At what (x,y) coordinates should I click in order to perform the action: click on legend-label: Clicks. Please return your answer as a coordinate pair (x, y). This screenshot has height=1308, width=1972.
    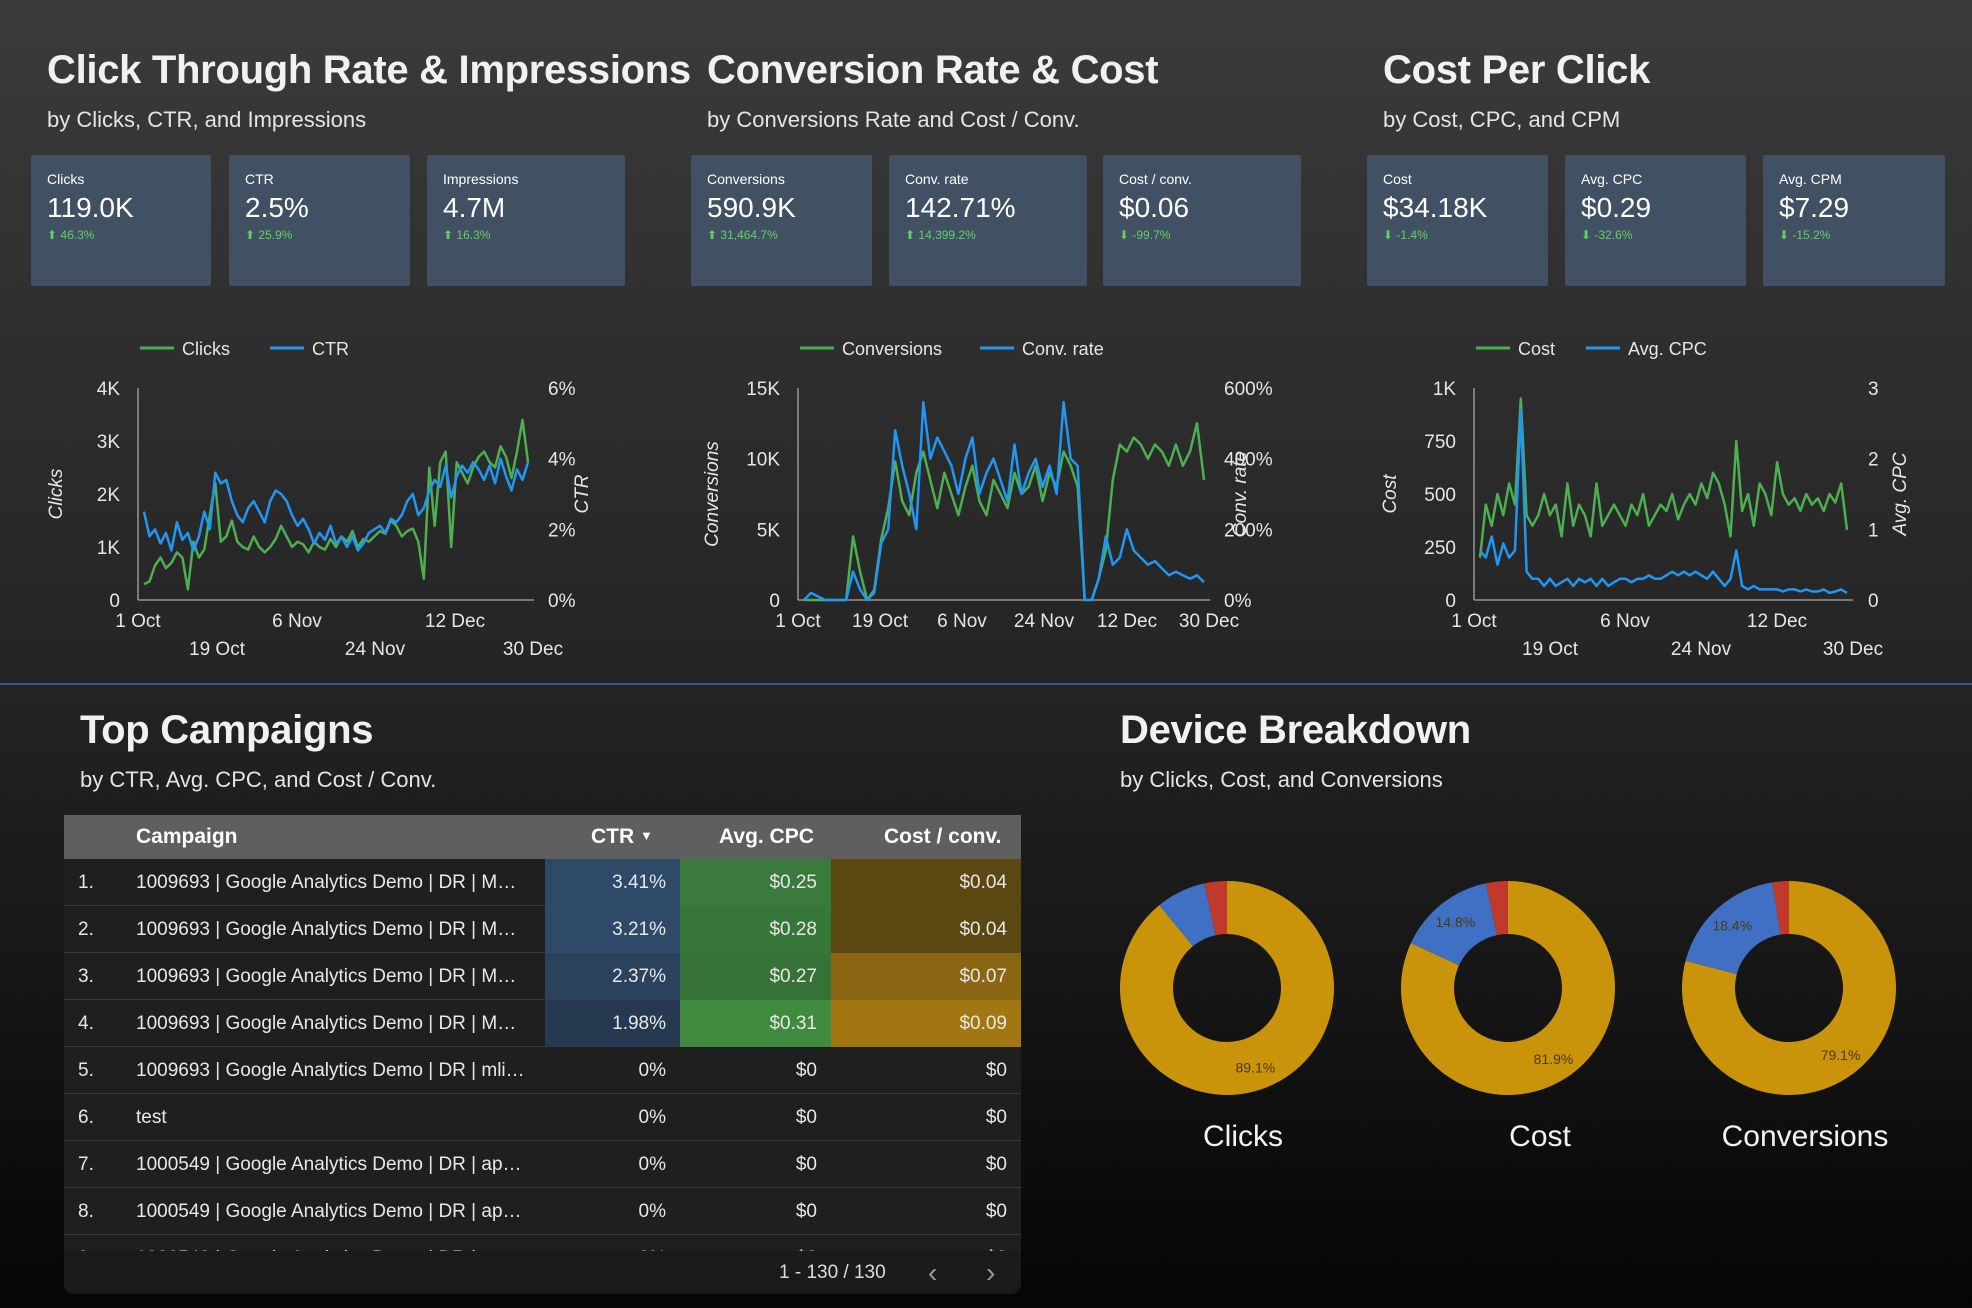
    Looking at the image, I should click on (206, 349).